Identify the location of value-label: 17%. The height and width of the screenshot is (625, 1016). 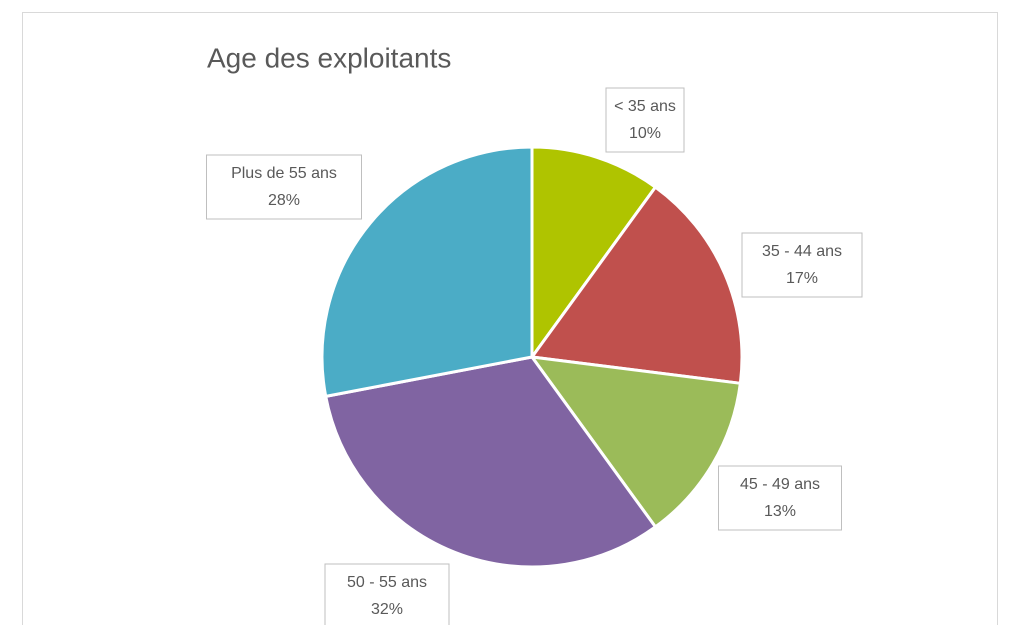
(802, 278).